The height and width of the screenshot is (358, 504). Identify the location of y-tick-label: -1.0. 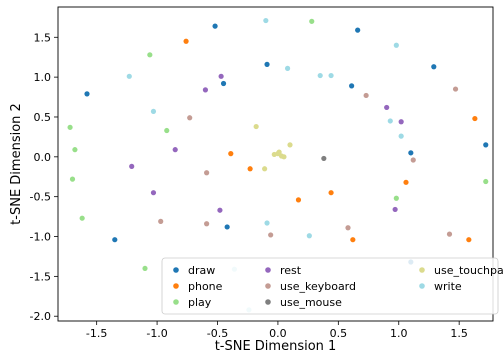
(40, 237).